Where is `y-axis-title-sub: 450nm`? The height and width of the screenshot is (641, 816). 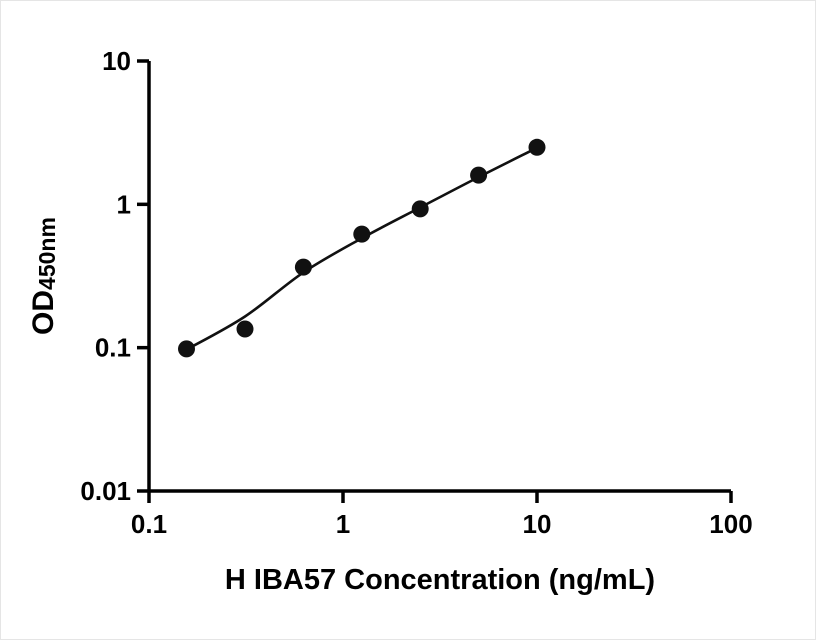 y-axis-title-sub: 450nm is located at coordinates (47, 253).